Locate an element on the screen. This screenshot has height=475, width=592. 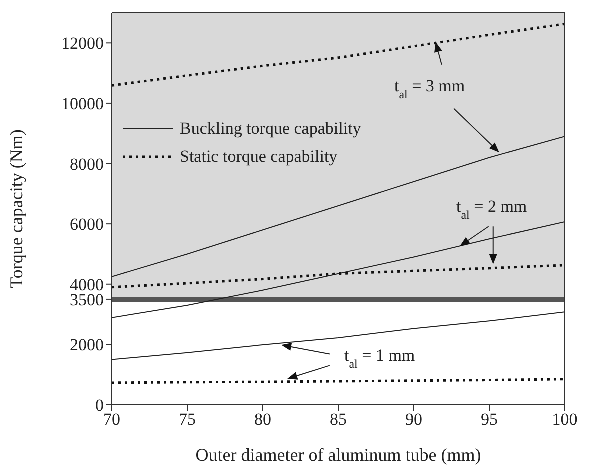
x-tick-label: 95 is located at coordinates (489, 420).